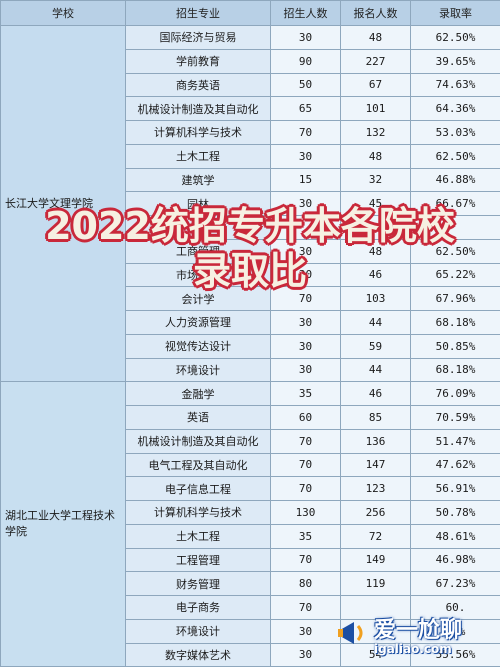  I want to click on major-cell: 市场营销, so click(198, 275).